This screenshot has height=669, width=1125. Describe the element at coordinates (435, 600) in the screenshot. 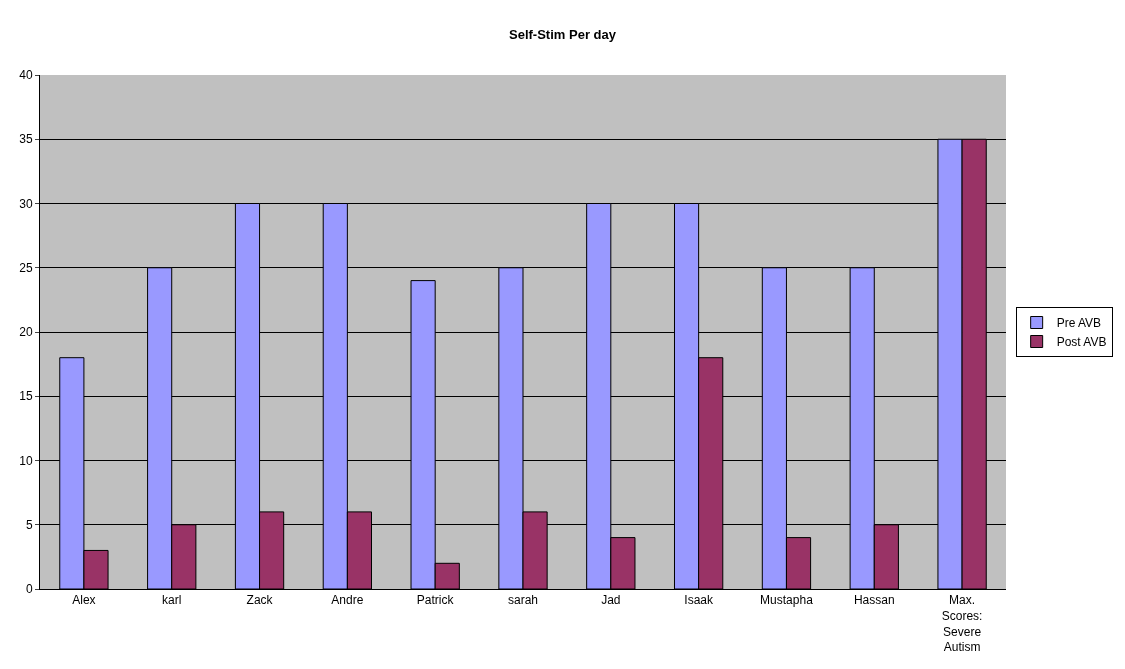

I see `x-tick-label: Patrick` at that location.